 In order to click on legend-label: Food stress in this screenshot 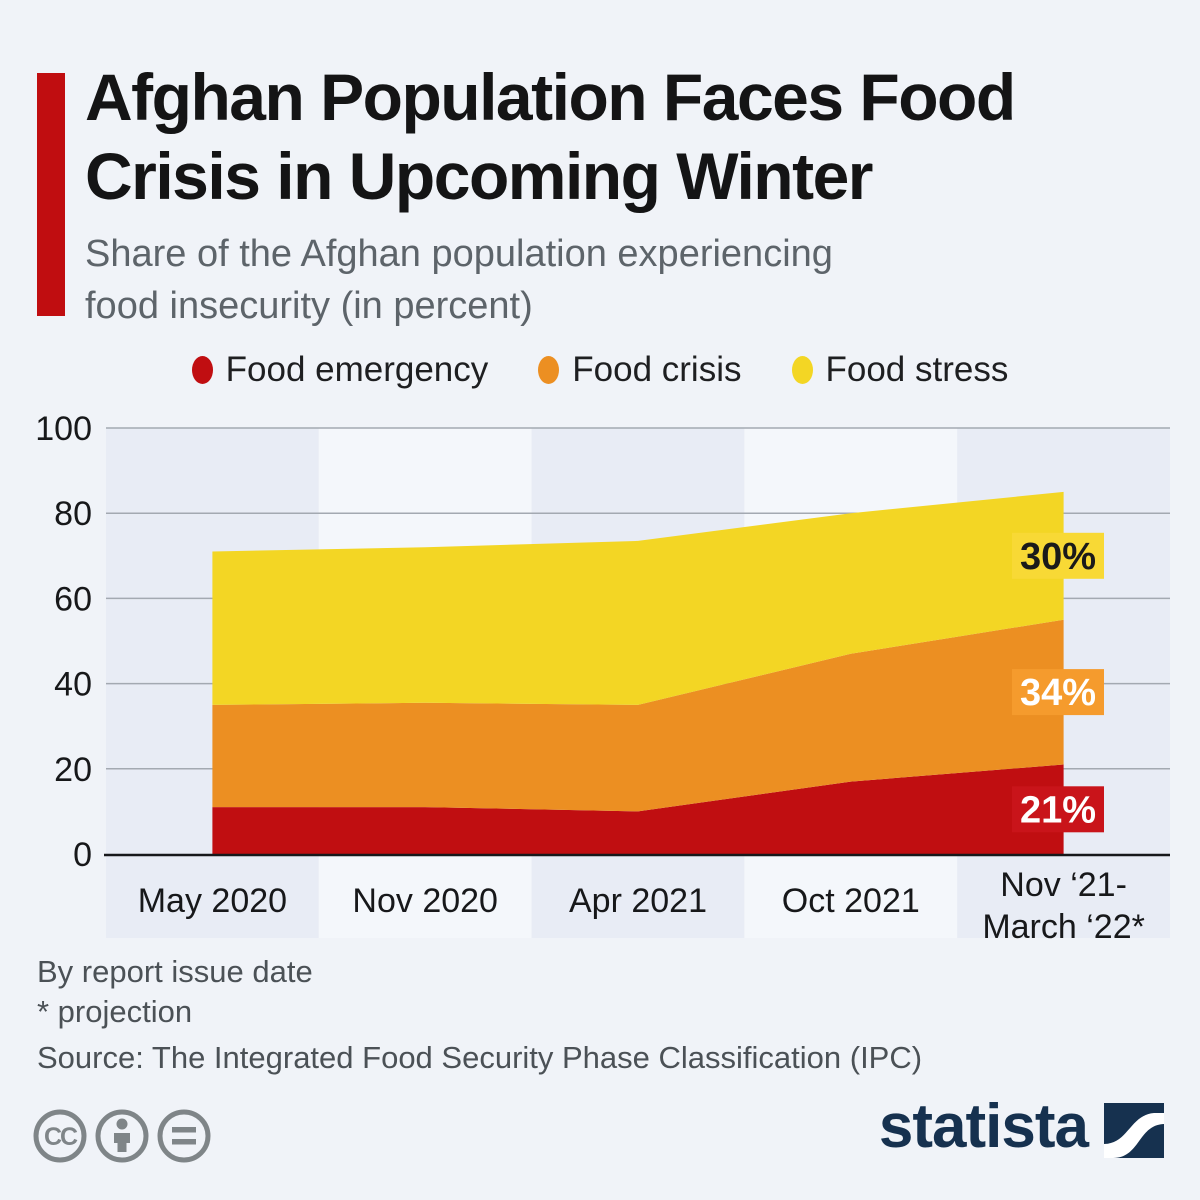, I will do `click(917, 369)`.